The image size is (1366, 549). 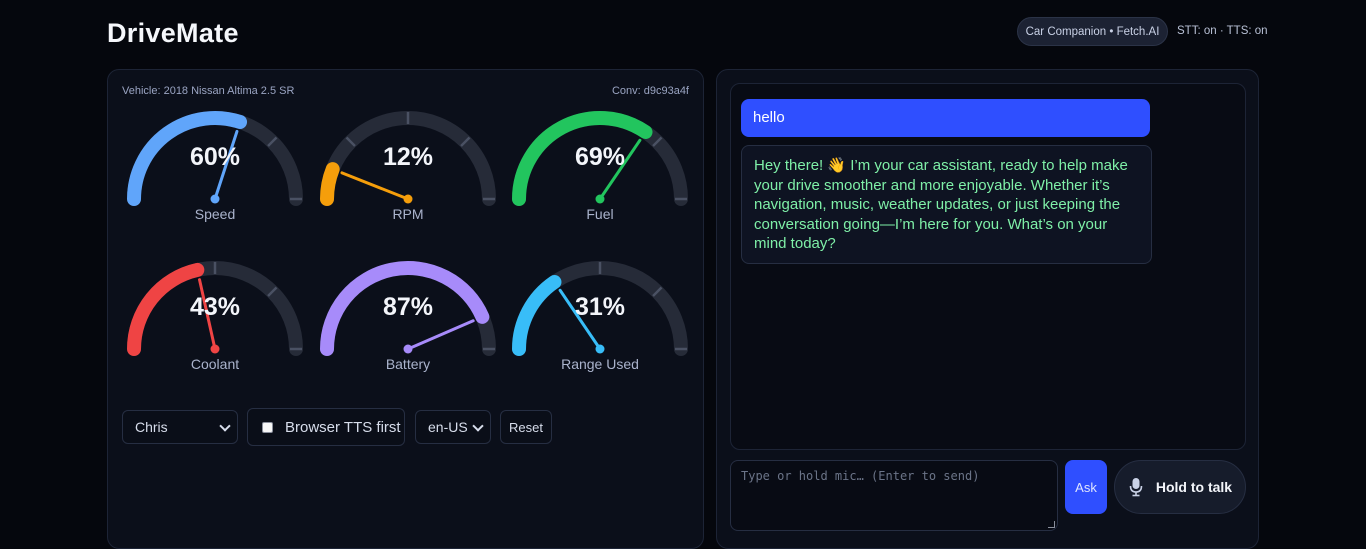 I want to click on voice-select: Chris, so click(x=180, y=427).